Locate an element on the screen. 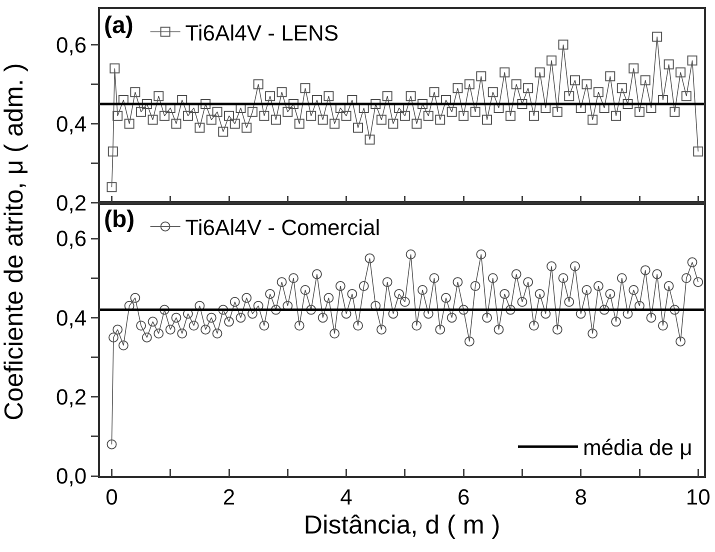 The image size is (715, 552). legend-label: Ti6Al4V - Comercial is located at coordinates (282, 227).